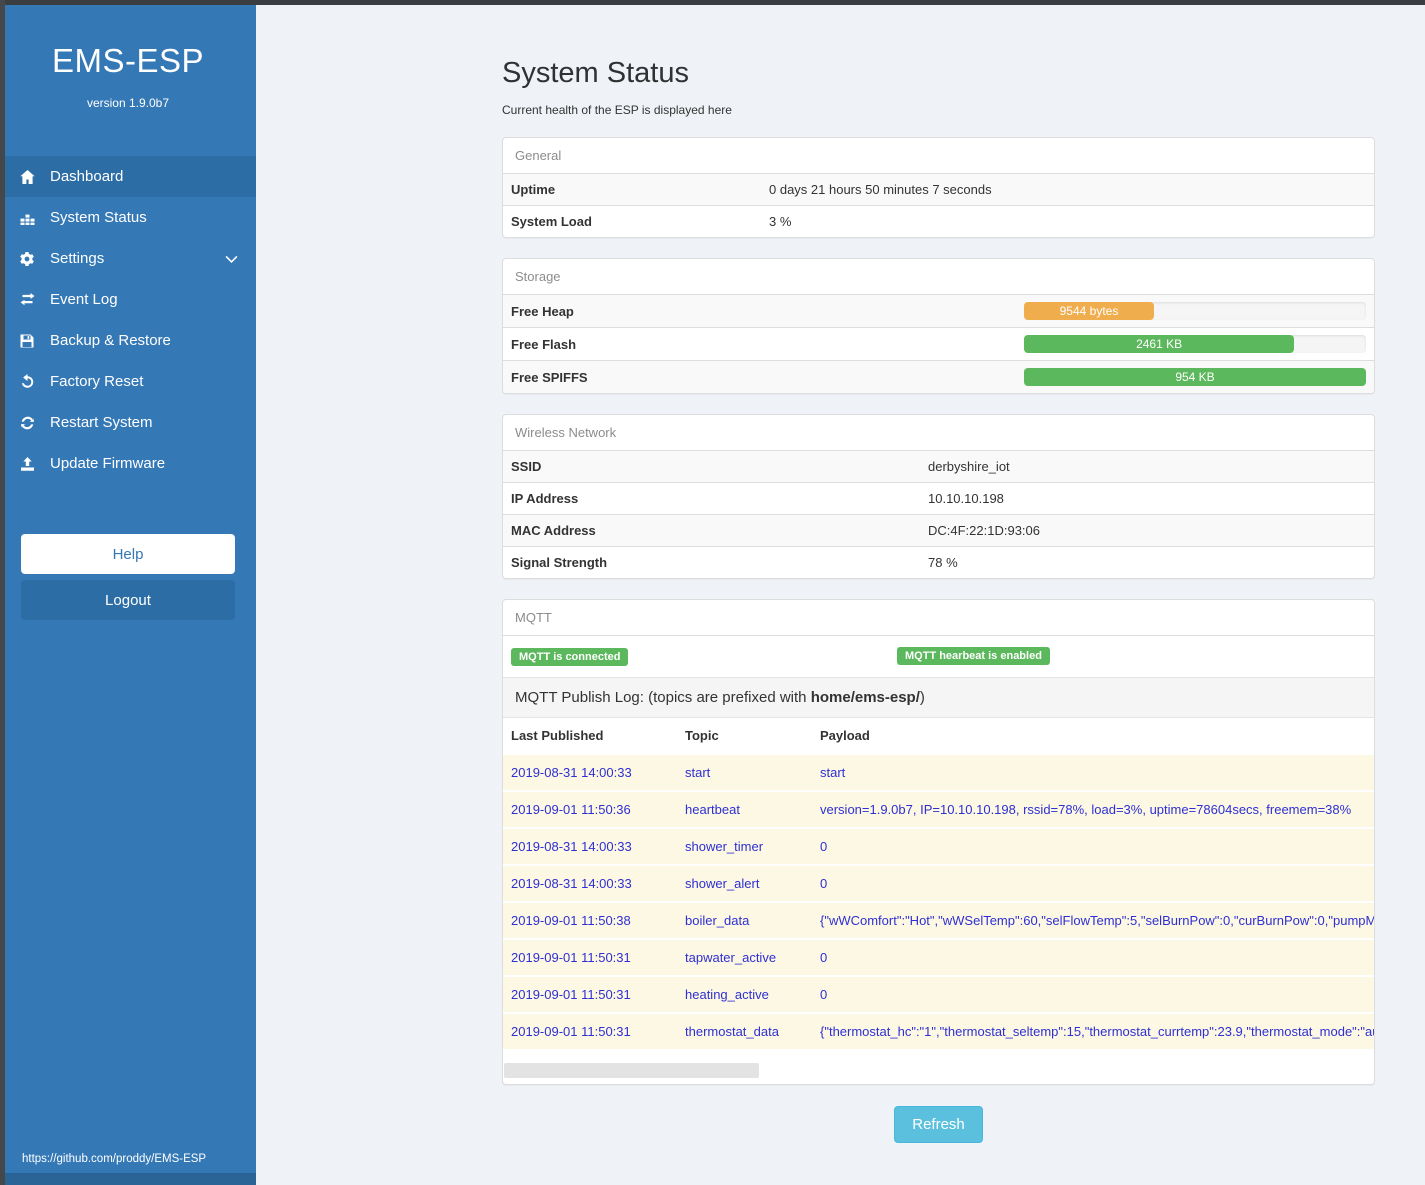  I want to click on log-topic: thermostat_data, so click(744, 1030).